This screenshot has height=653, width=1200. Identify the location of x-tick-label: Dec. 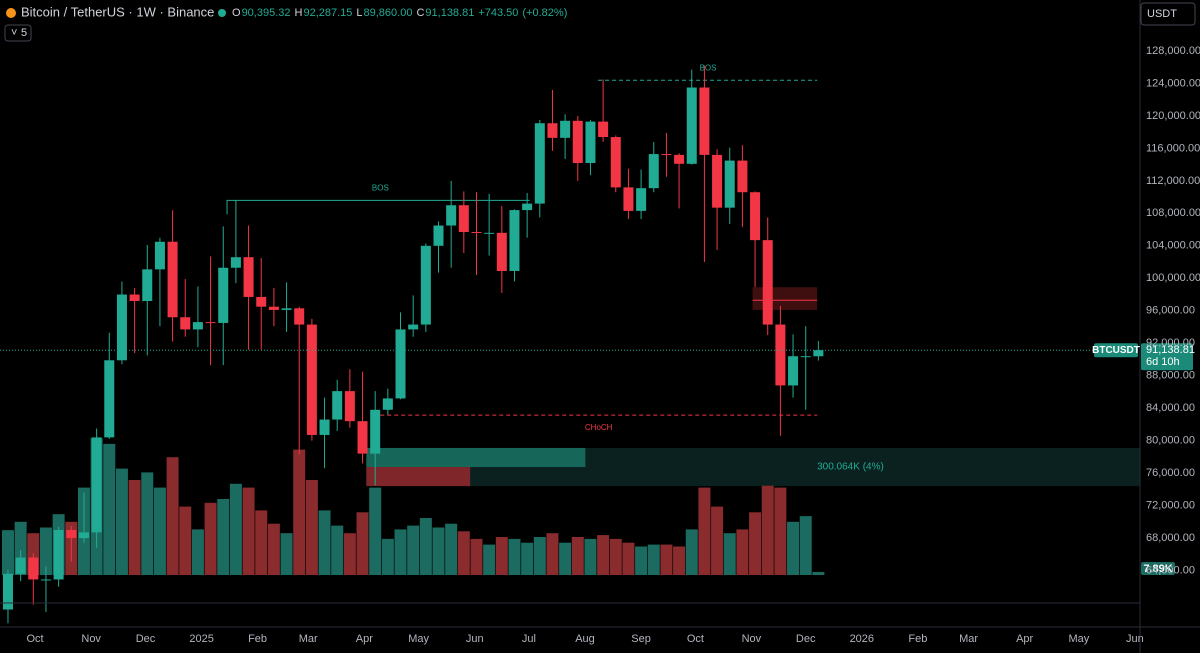
(806, 639).